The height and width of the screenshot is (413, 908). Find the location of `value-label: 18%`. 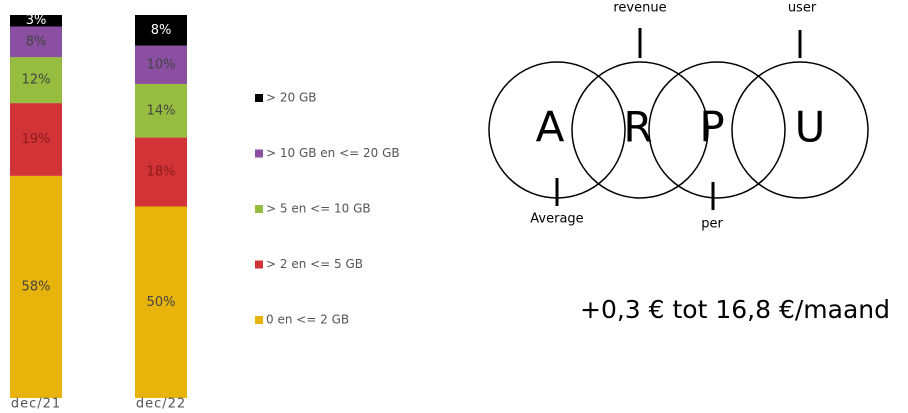

value-label: 18% is located at coordinates (161, 172).